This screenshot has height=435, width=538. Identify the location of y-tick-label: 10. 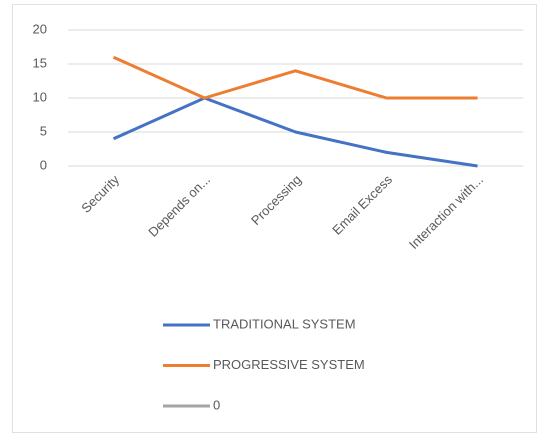
(40, 96).